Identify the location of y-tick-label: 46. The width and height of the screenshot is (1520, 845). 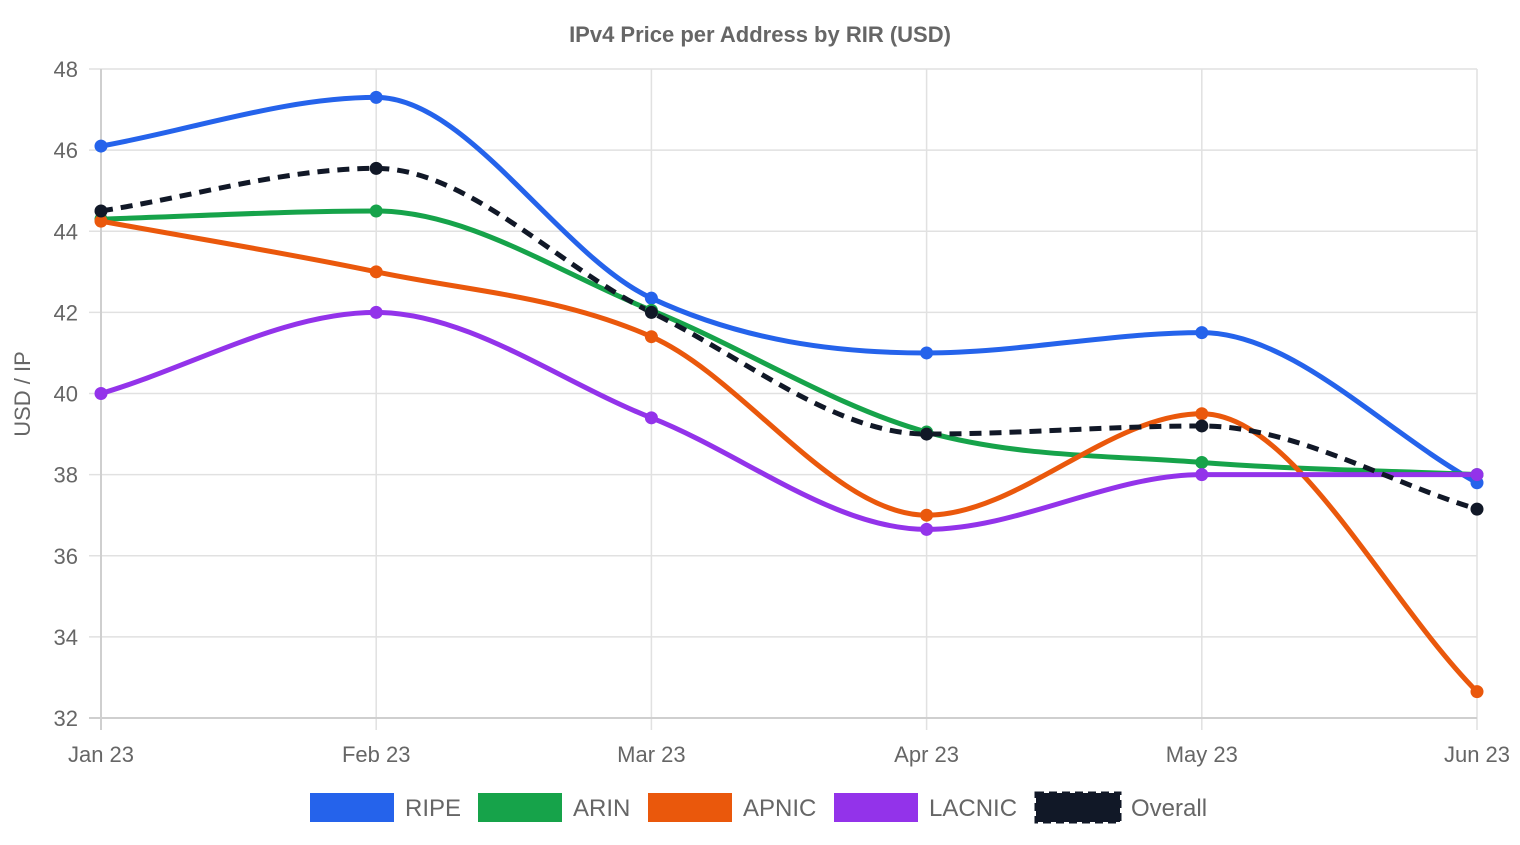
(66, 150).